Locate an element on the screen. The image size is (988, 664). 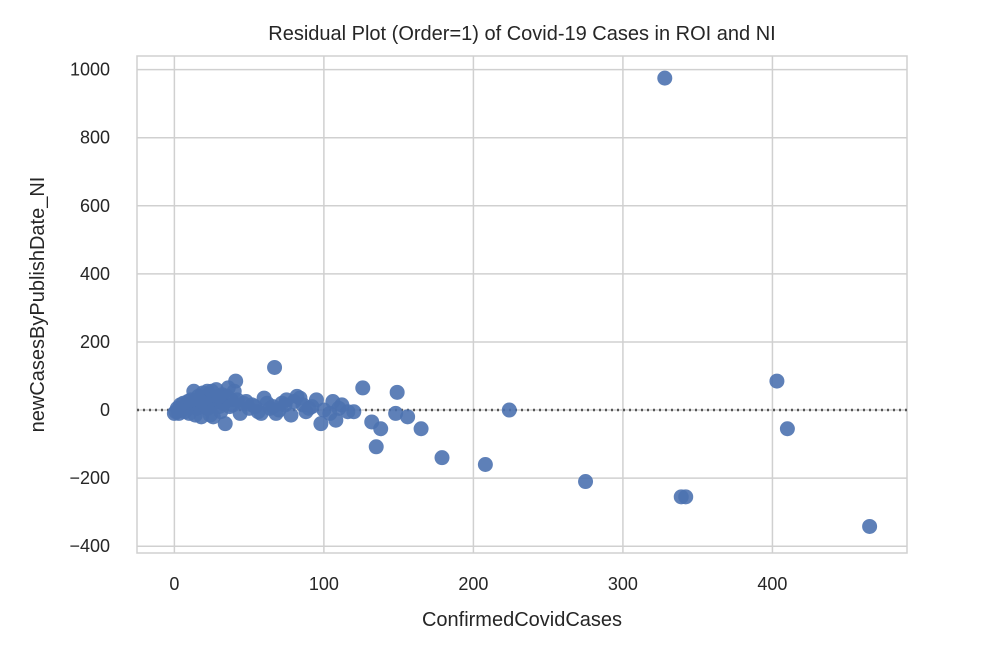
x-tick-label: 300 is located at coordinates (623, 584).